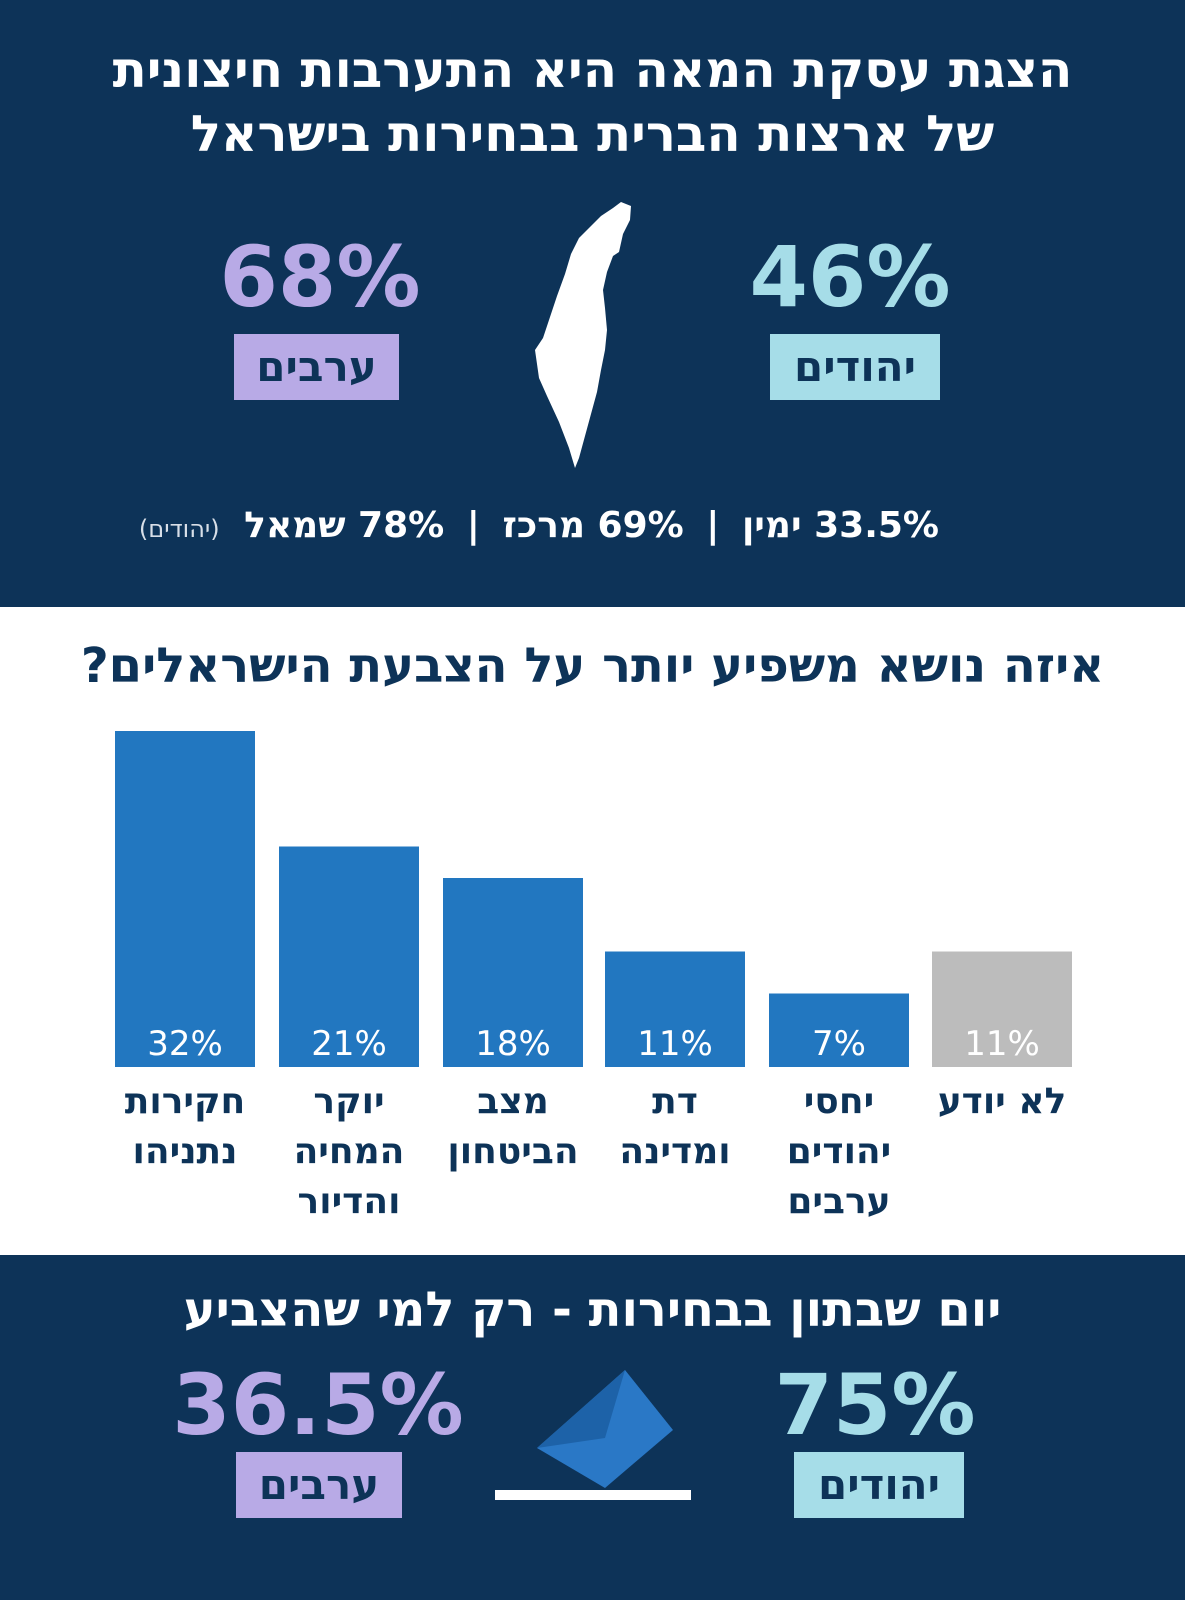  I want to click on bar-value-label-3: 11%, so click(675, 1044).